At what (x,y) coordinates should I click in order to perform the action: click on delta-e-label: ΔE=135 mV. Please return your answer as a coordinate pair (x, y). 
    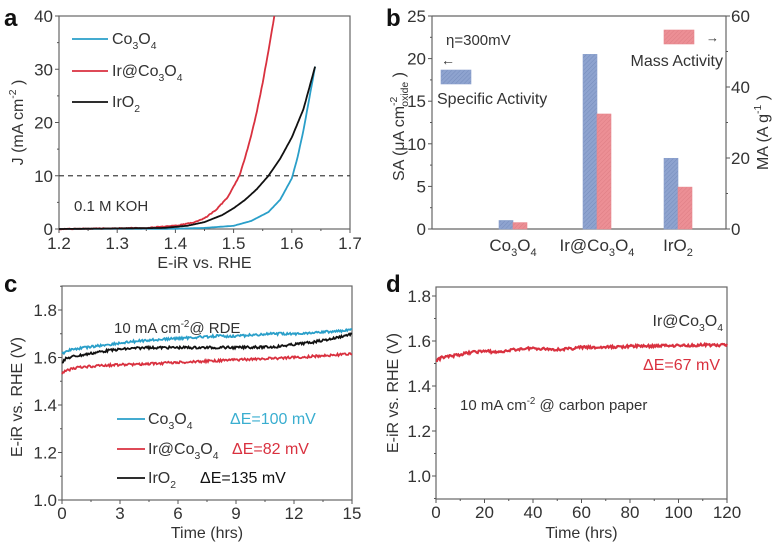
    Looking at the image, I should click on (243, 478).